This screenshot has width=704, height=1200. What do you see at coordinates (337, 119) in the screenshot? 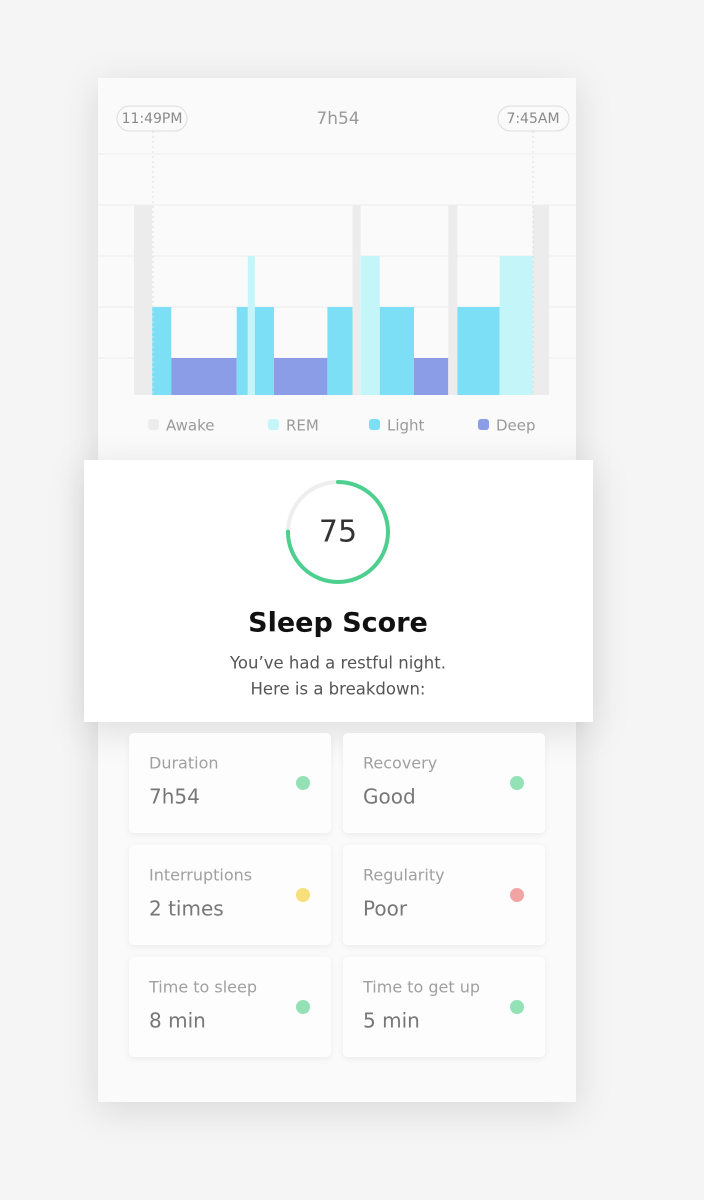
I see `duration: 7h54` at bounding box center [337, 119].